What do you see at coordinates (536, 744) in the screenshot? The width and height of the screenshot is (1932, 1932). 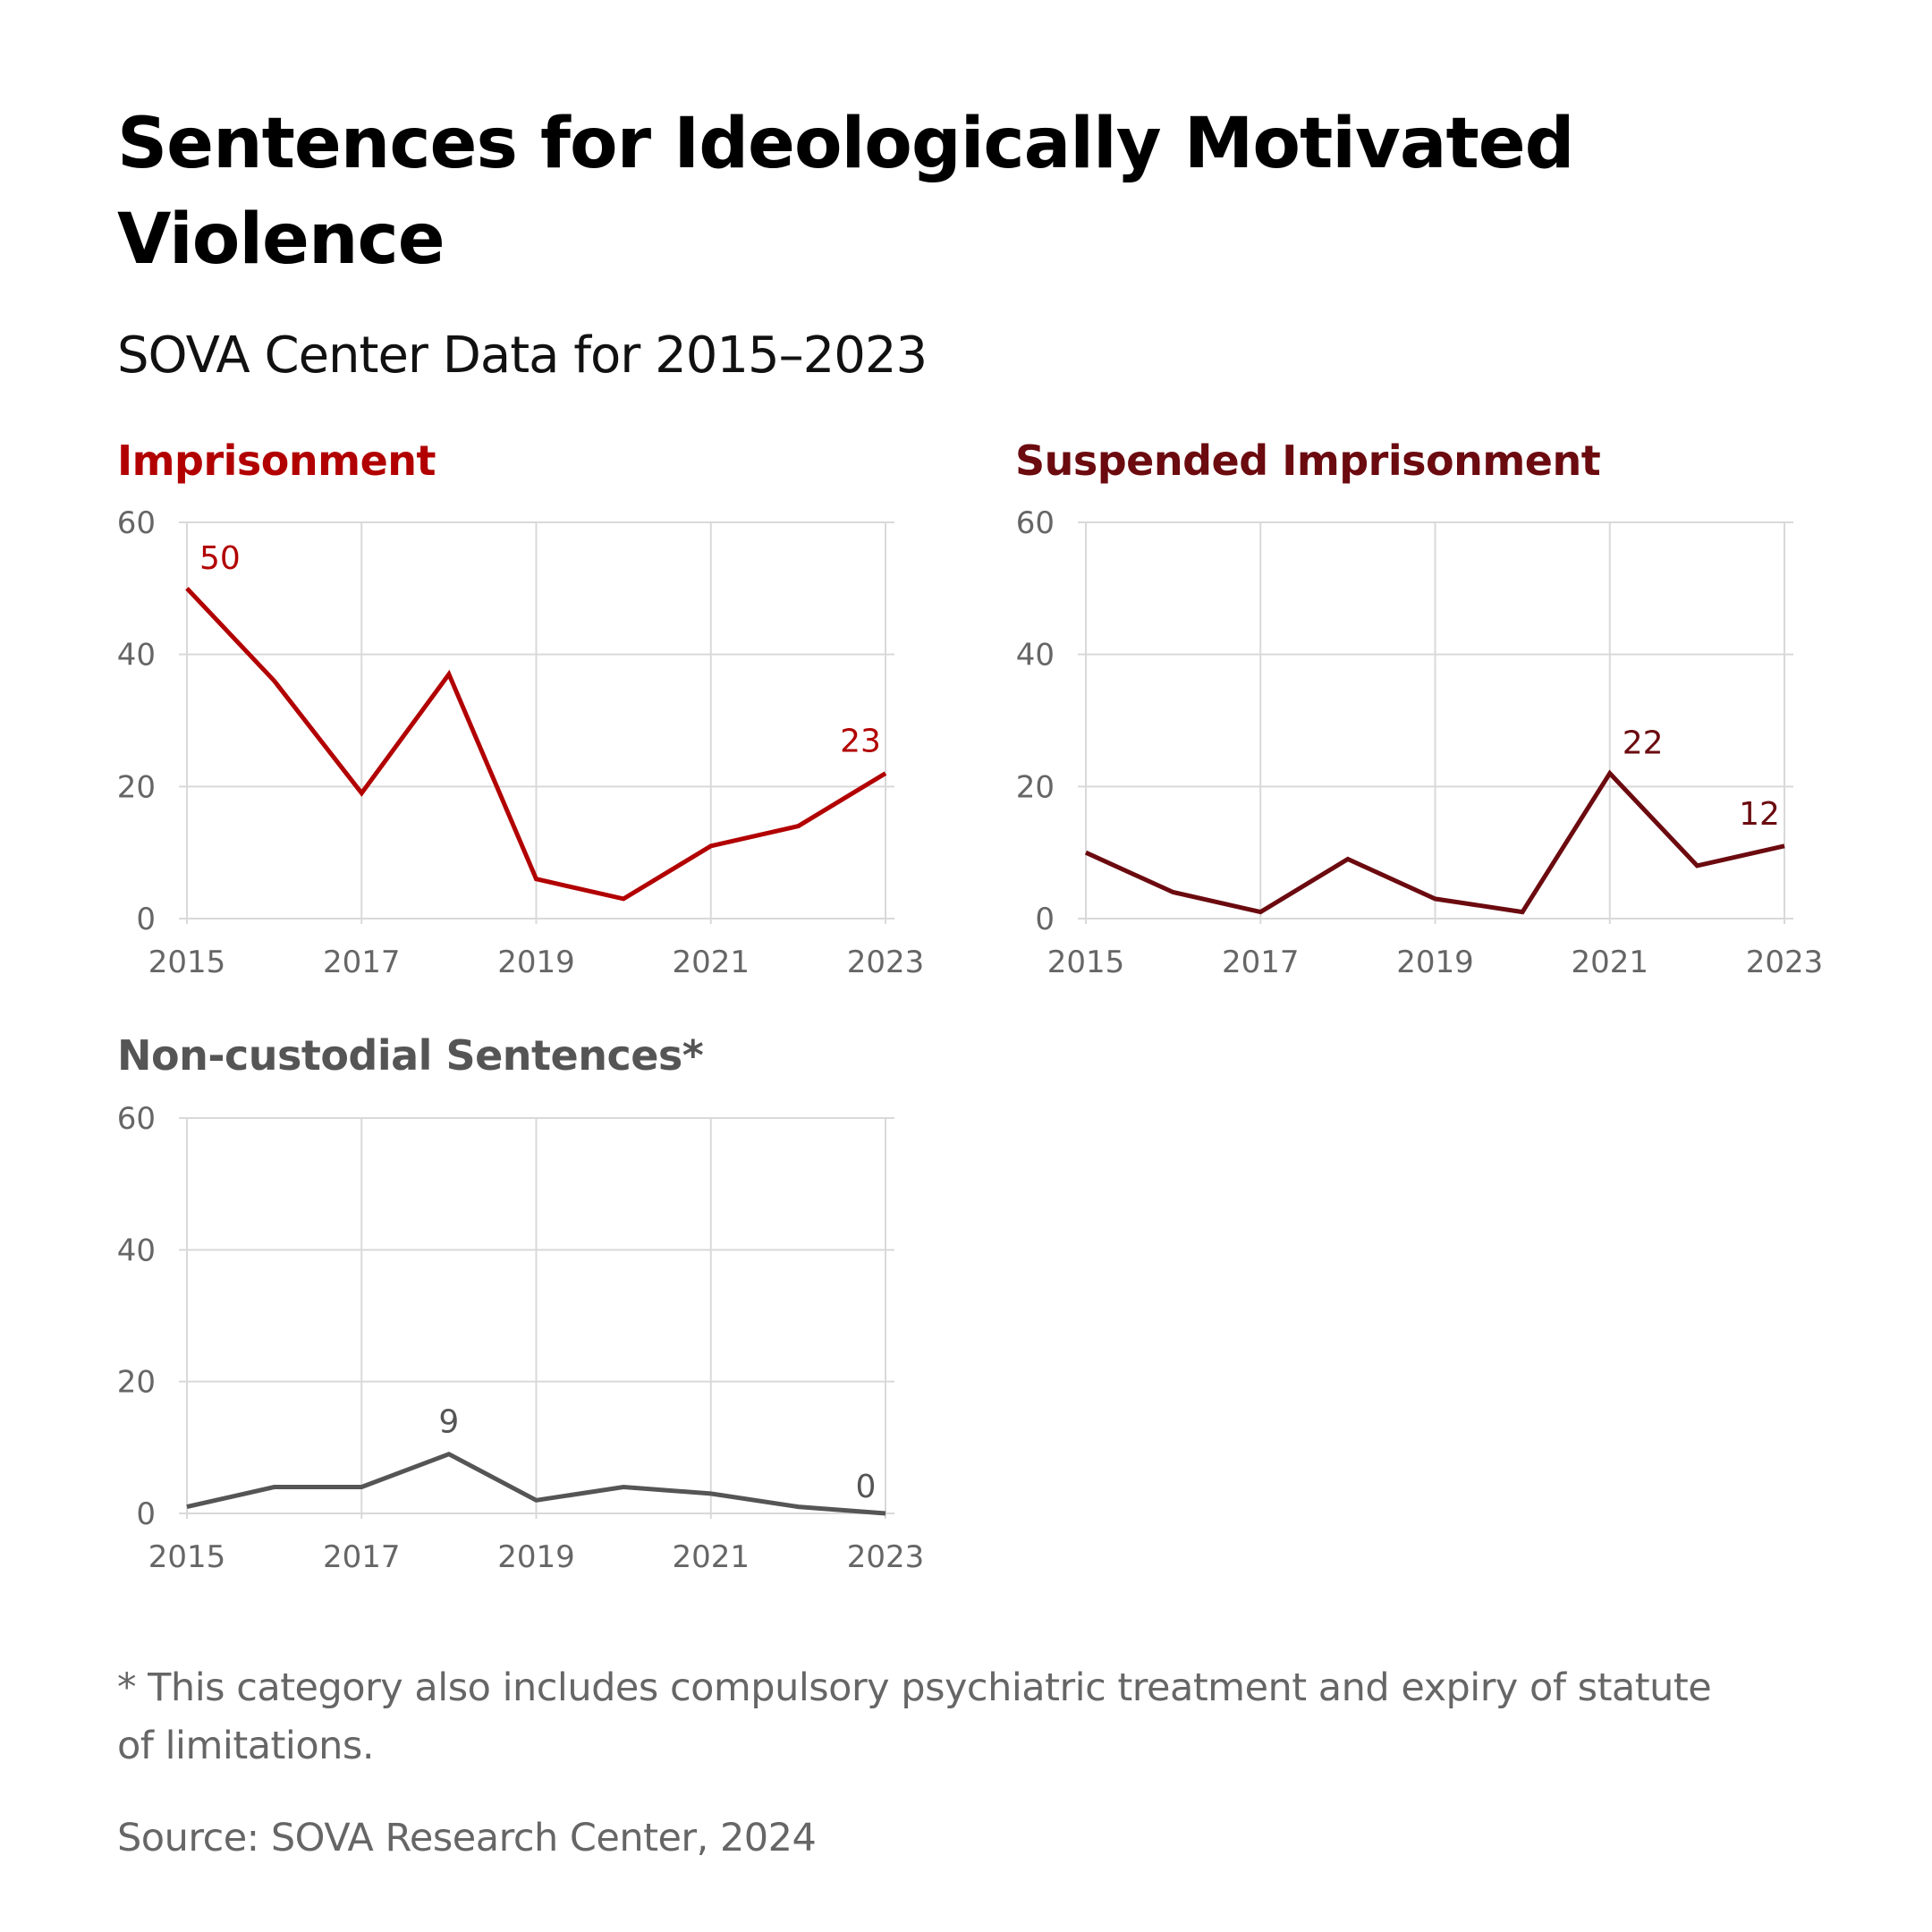 I see `imprisonment-series-line` at bounding box center [536, 744].